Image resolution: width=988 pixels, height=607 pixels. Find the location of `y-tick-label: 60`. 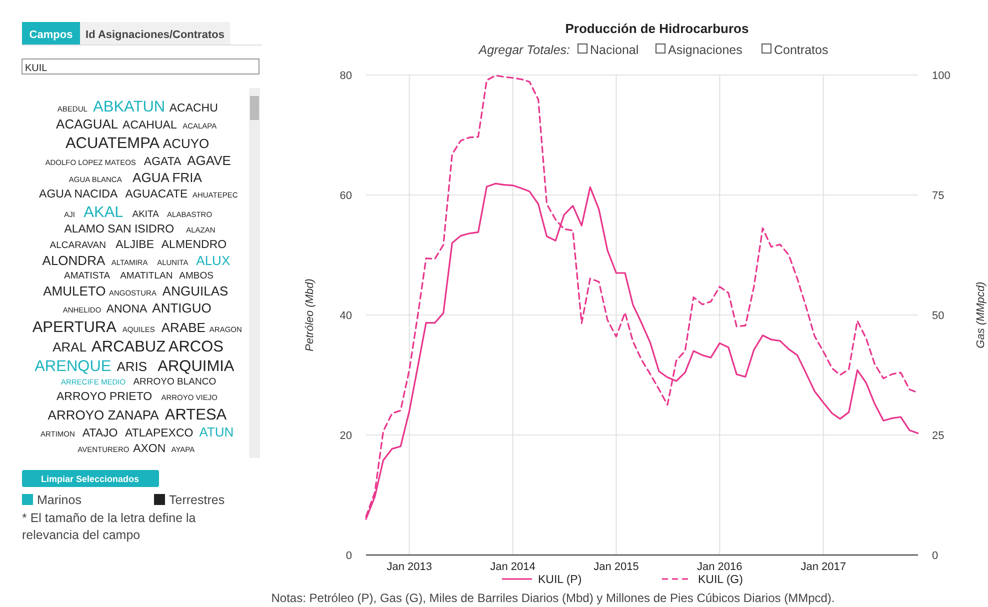

y-tick-label: 60 is located at coordinates (346, 196).